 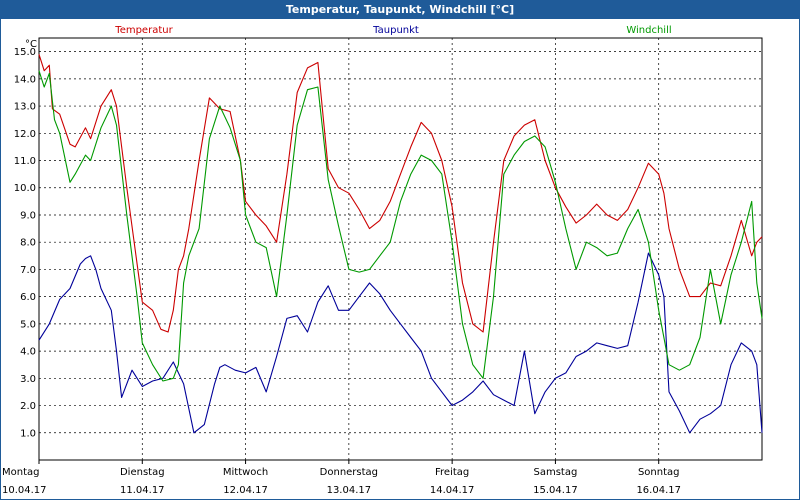 What do you see at coordinates (25, 134) in the screenshot?
I see `y-tick-label: 12.0` at bounding box center [25, 134].